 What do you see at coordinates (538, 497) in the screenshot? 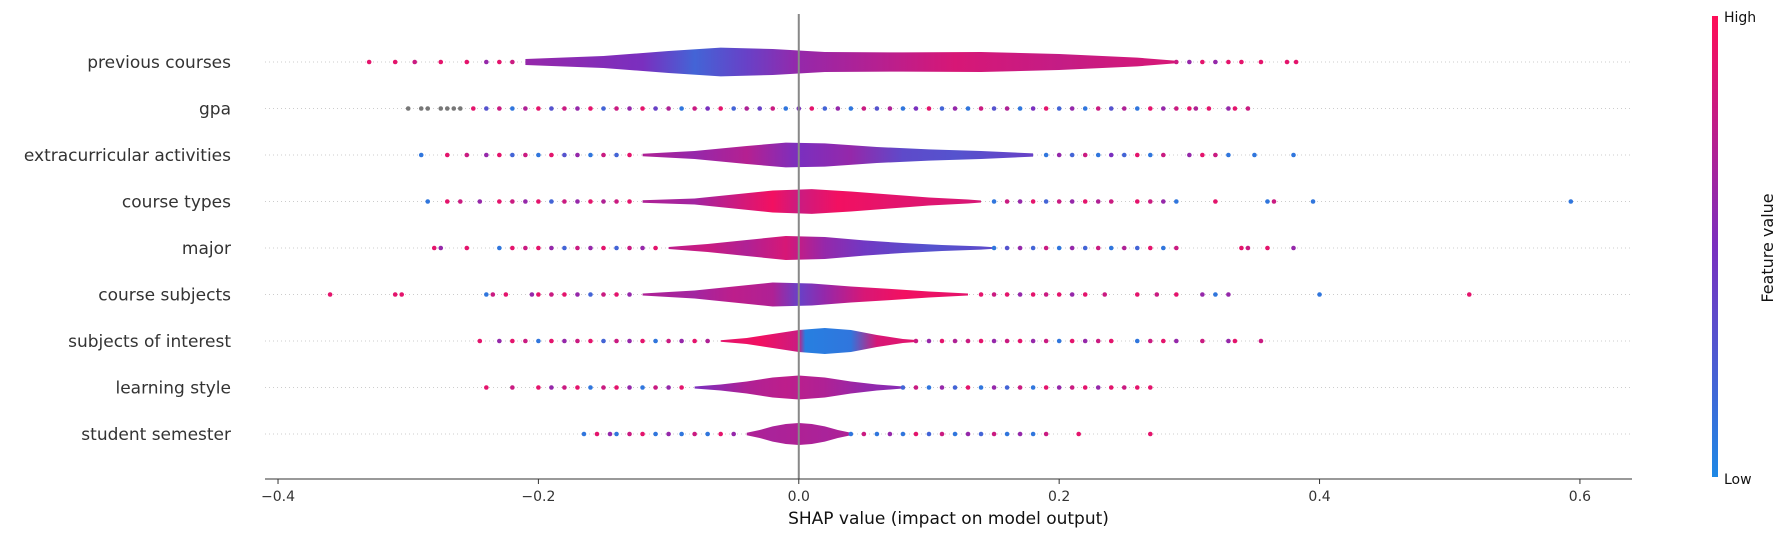
I see `x-tick-label: −0.2` at bounding box center [538, 497].